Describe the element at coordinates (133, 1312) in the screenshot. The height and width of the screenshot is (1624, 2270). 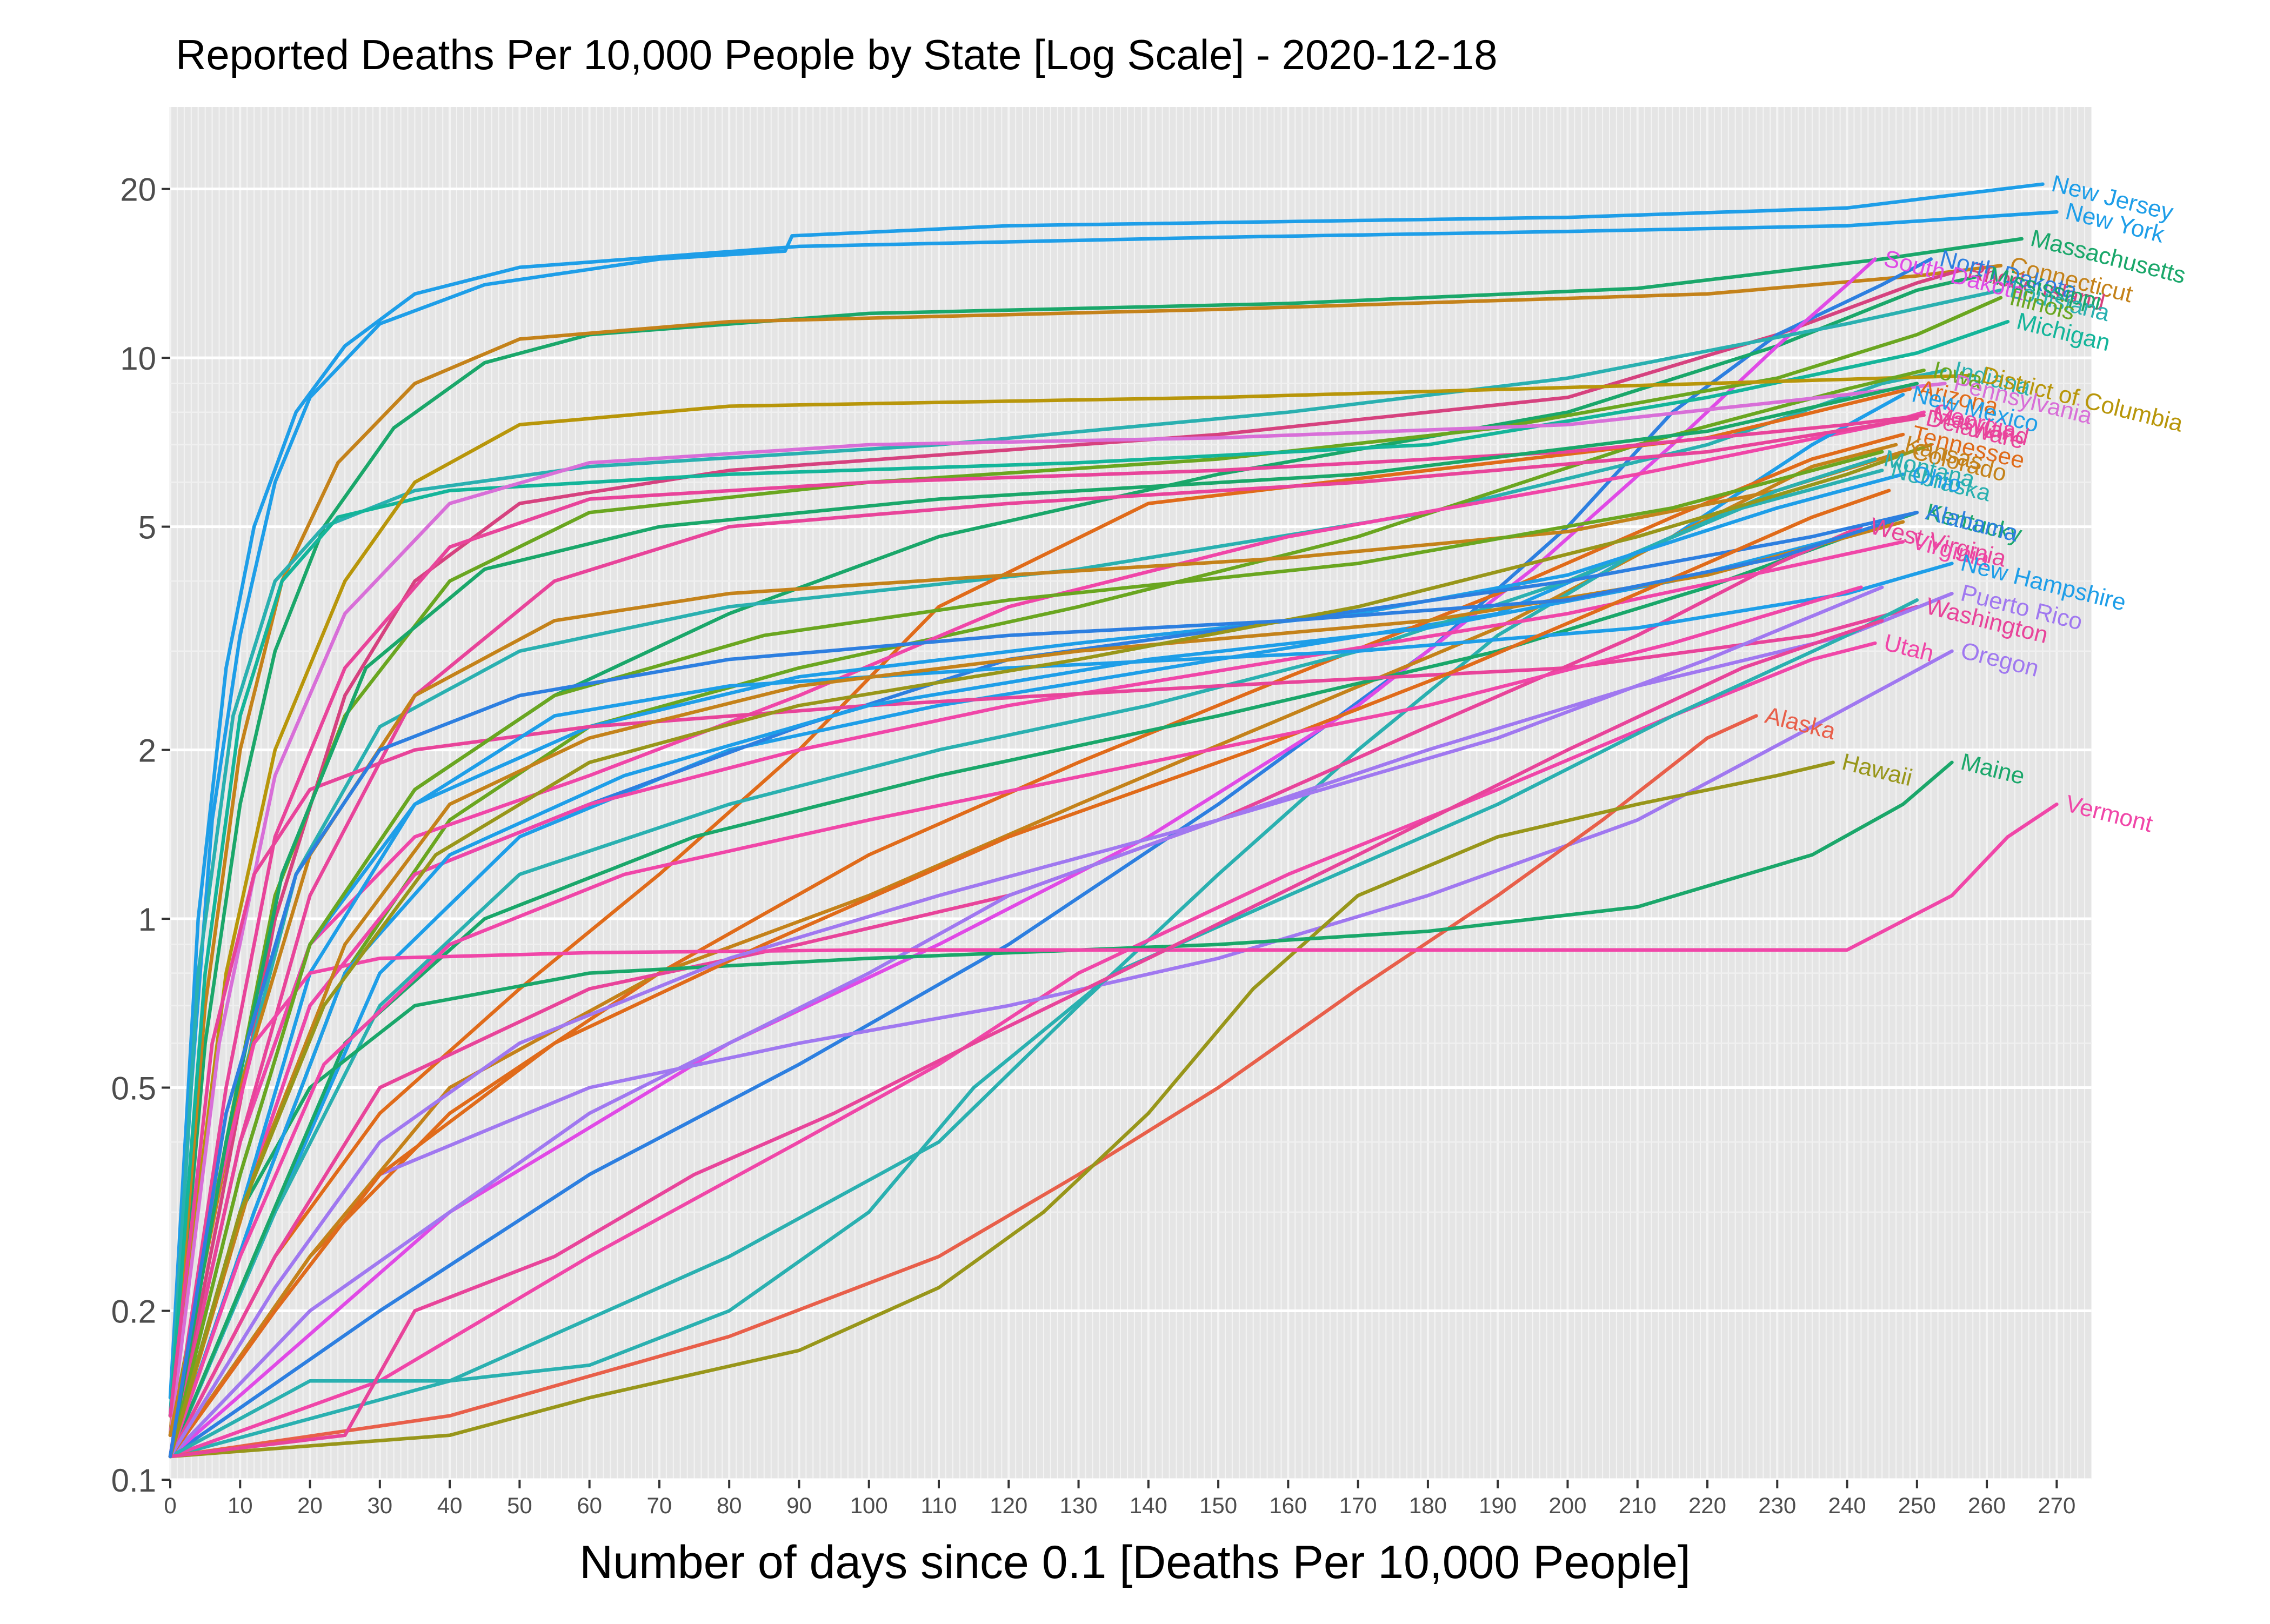
I see `y-tick-label: 0.2` at that location.